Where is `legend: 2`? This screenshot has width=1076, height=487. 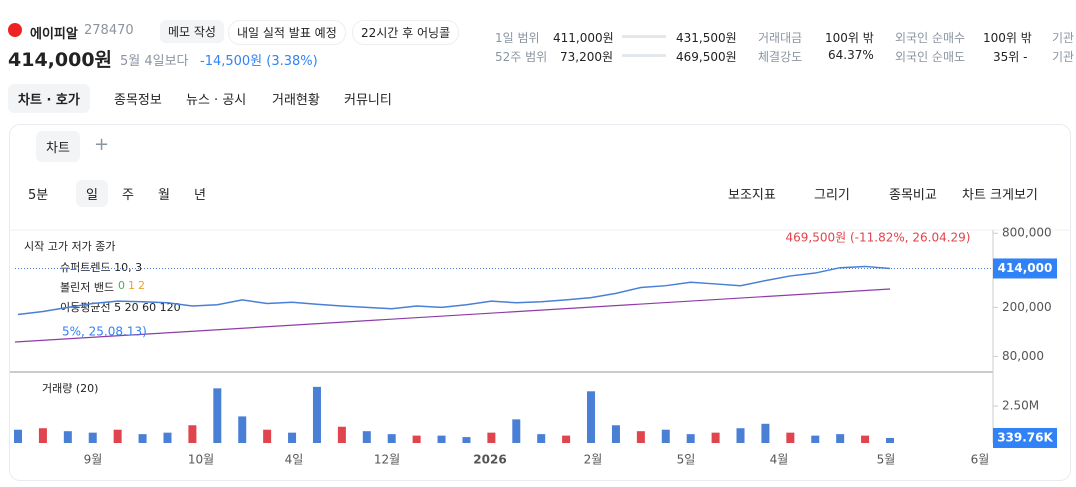 legend: 2 is located at coordinates (141, 285).